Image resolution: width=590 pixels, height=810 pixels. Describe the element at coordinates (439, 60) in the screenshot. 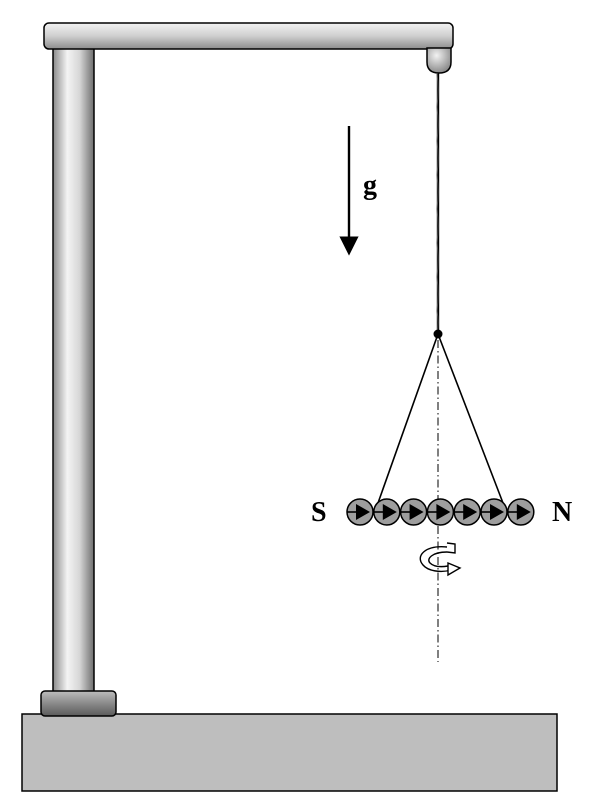

I see `hanger-hook` at that location.